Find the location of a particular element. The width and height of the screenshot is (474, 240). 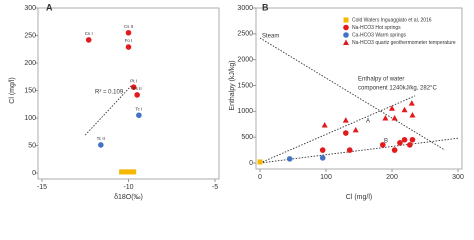

annotation: Steam is located at coordinates (270, 37).